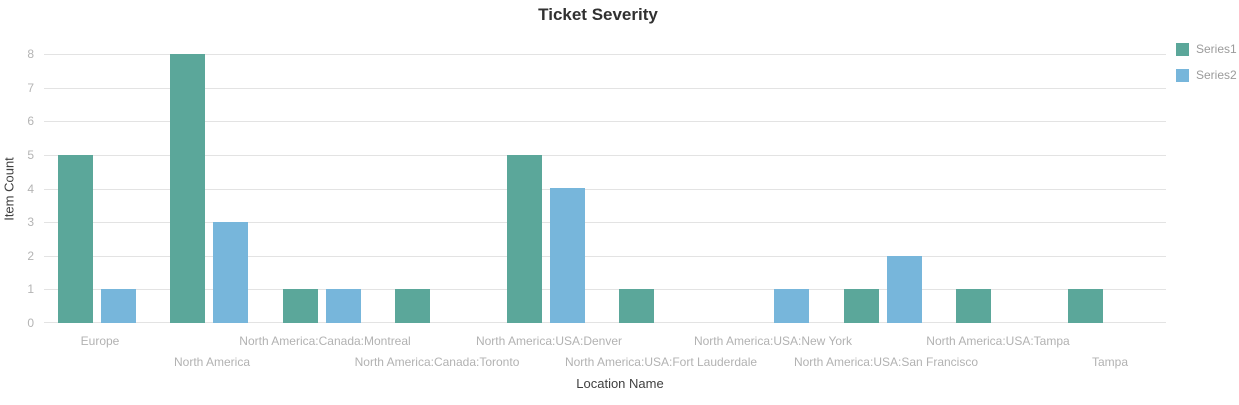 The width and height of the screenshot is (1239, 405). I want to click on x-tick-label-north-america-usa-new-york: North America:USA:New York, so click(773, 341).